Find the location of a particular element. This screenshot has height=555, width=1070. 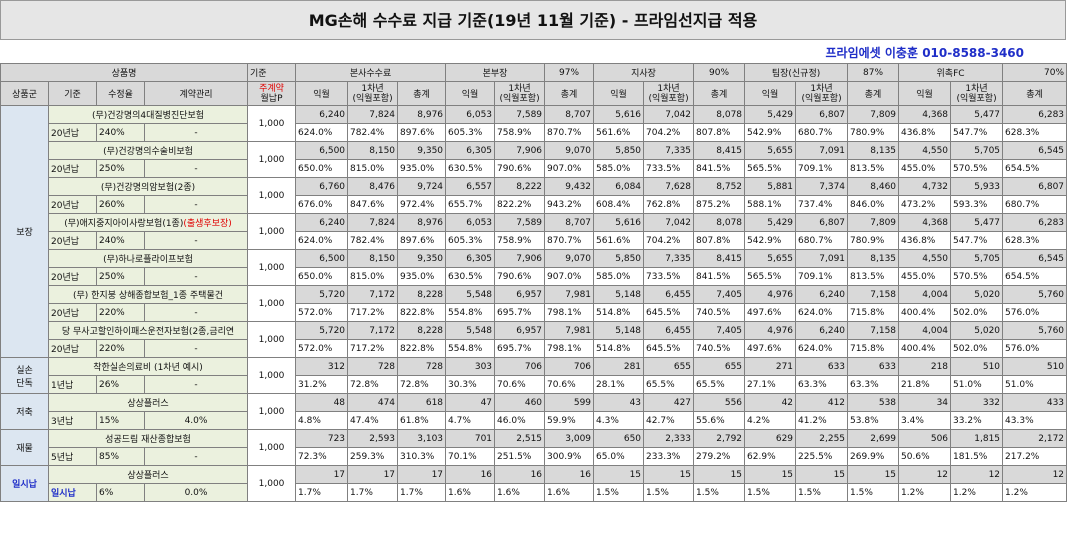

commission-percent: 21.8% is located at coordinates (925, 384).